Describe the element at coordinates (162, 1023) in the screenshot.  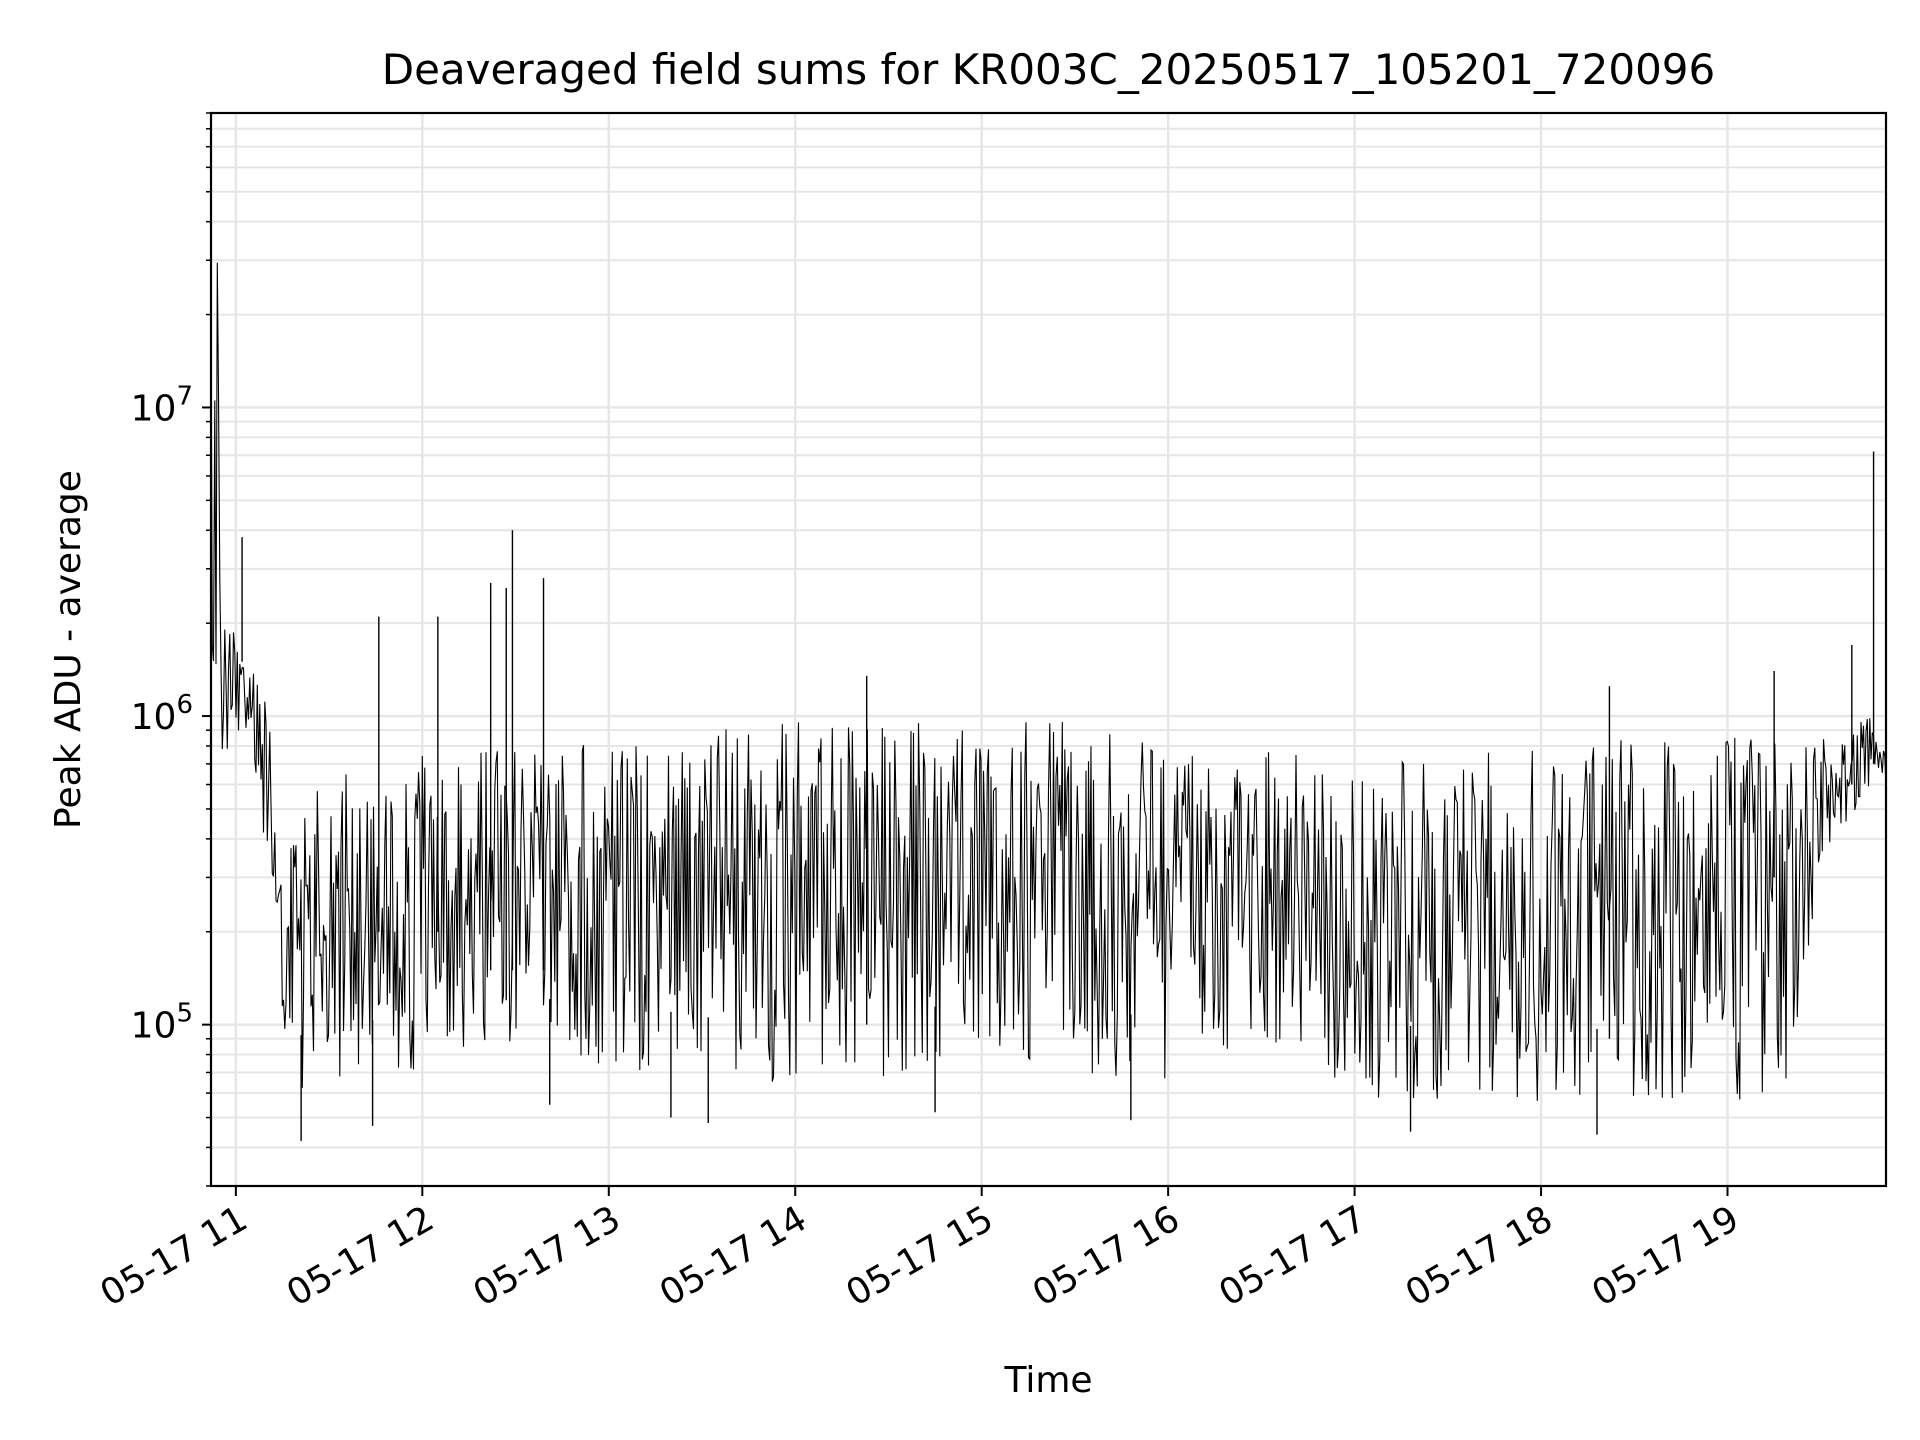
I see `y-tick-label: 10⁵` at that location.